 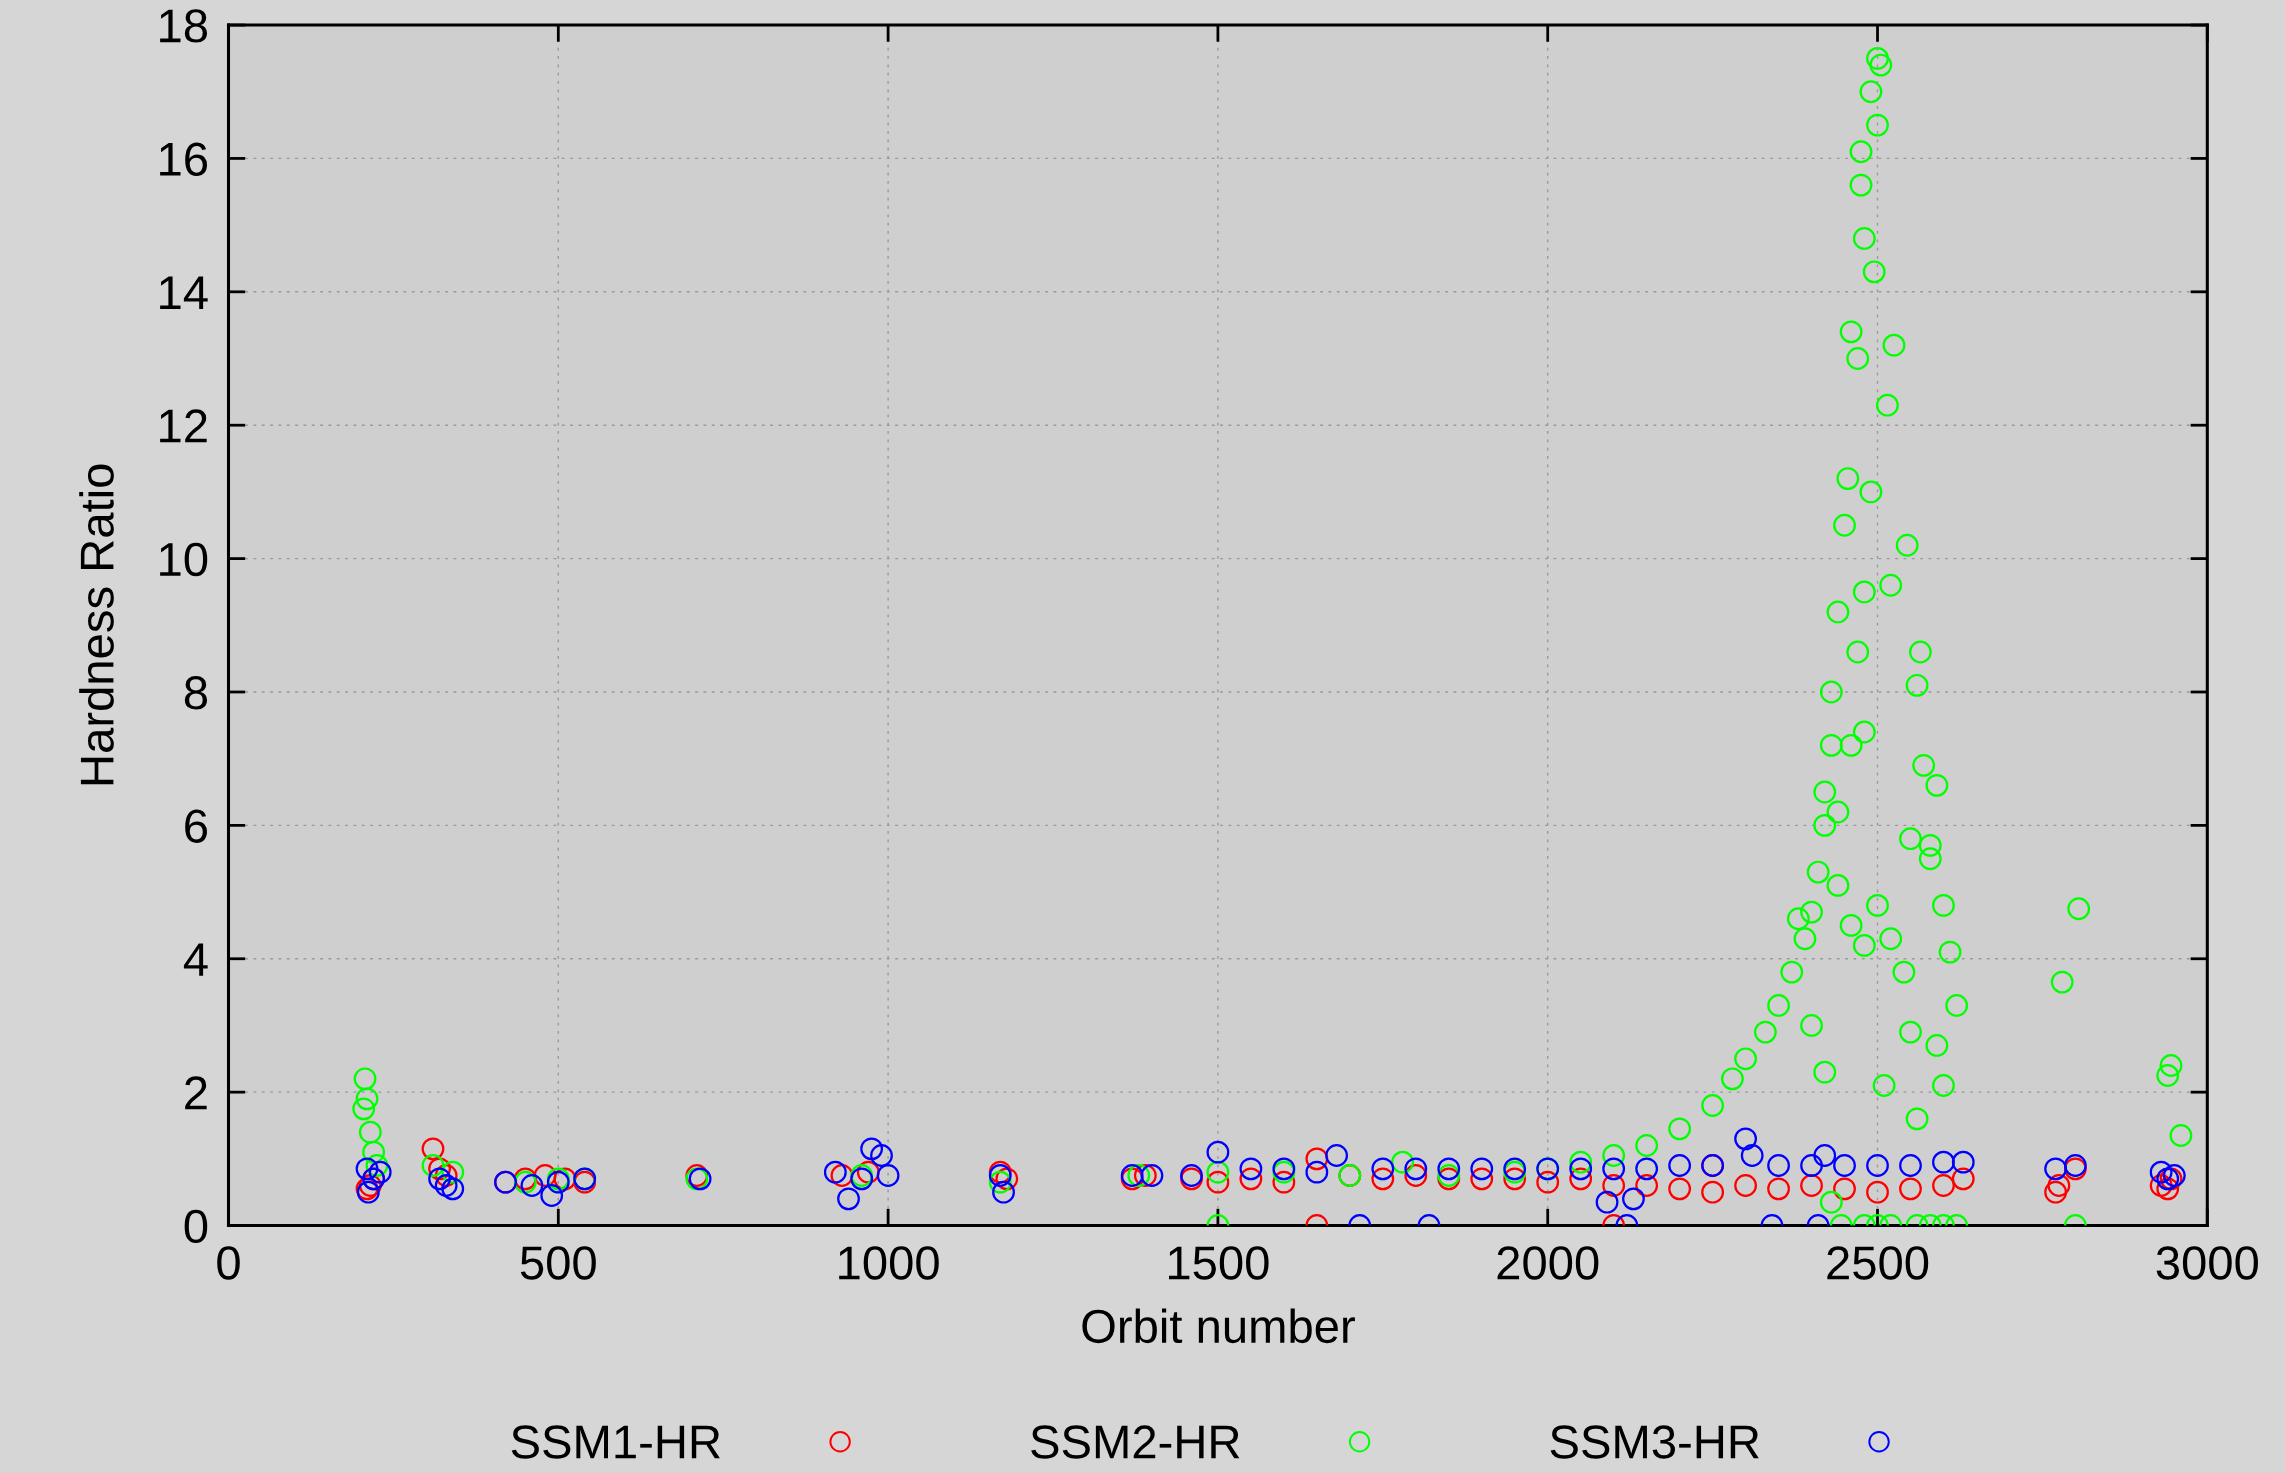 What do you see at coordinates (1218, 1326) in the screenshot?
I see `x-axis-title: Orbit number` at bounding box center [1218, 1326].